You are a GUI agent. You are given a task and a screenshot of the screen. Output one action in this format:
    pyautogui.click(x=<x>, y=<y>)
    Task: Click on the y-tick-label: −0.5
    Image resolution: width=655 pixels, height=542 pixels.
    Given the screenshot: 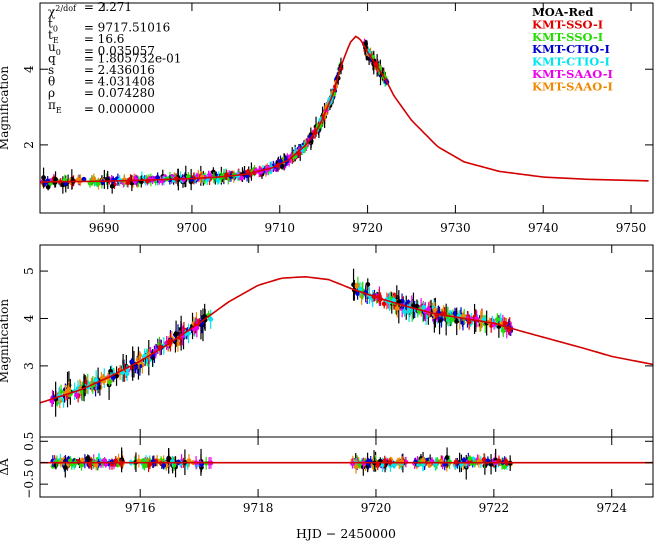 What is the action you would take?
    pyautogui.click(x=29, y=484)
    